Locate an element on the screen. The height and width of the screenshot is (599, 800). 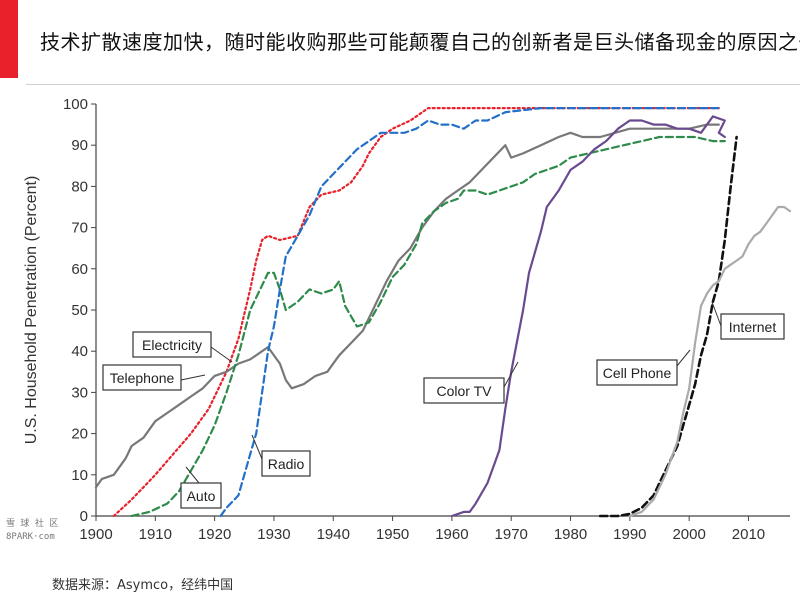
label-box-internet is located at coordinates (752, 326).